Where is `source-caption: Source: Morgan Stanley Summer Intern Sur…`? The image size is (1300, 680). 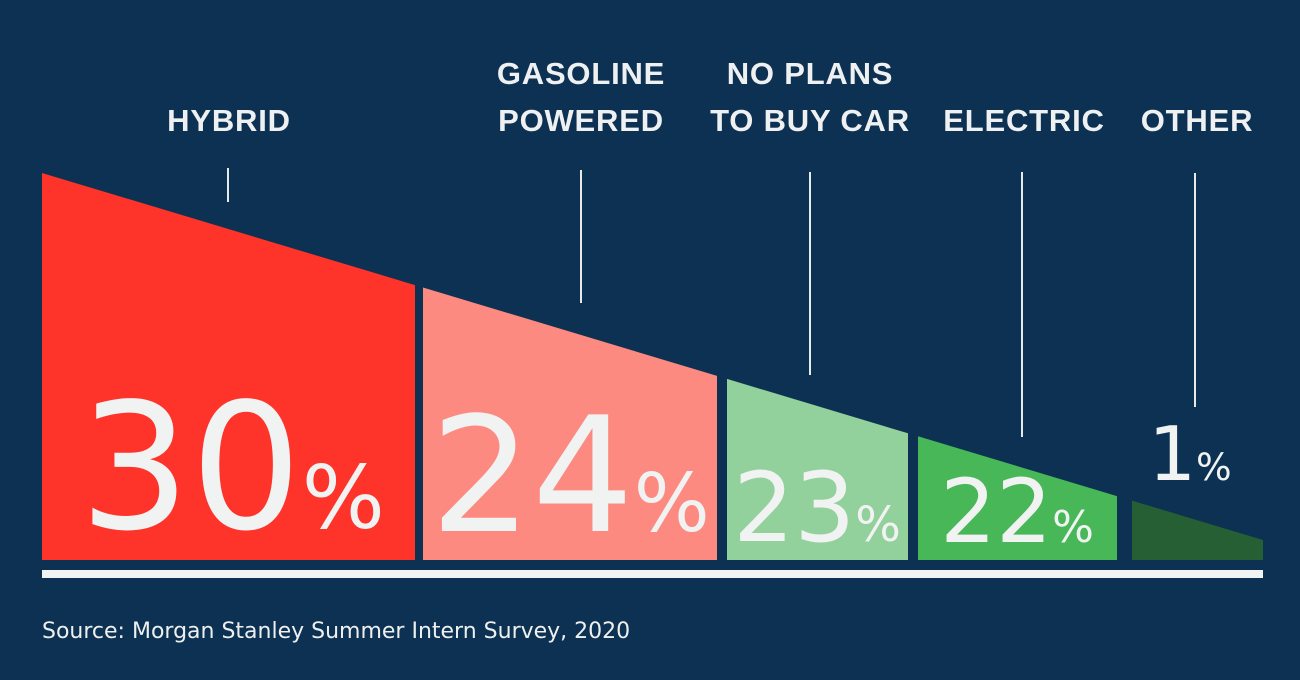 source-caption: Source: Morgan Stanley Summer Intern Sur… is located at coordinates (336, 631).